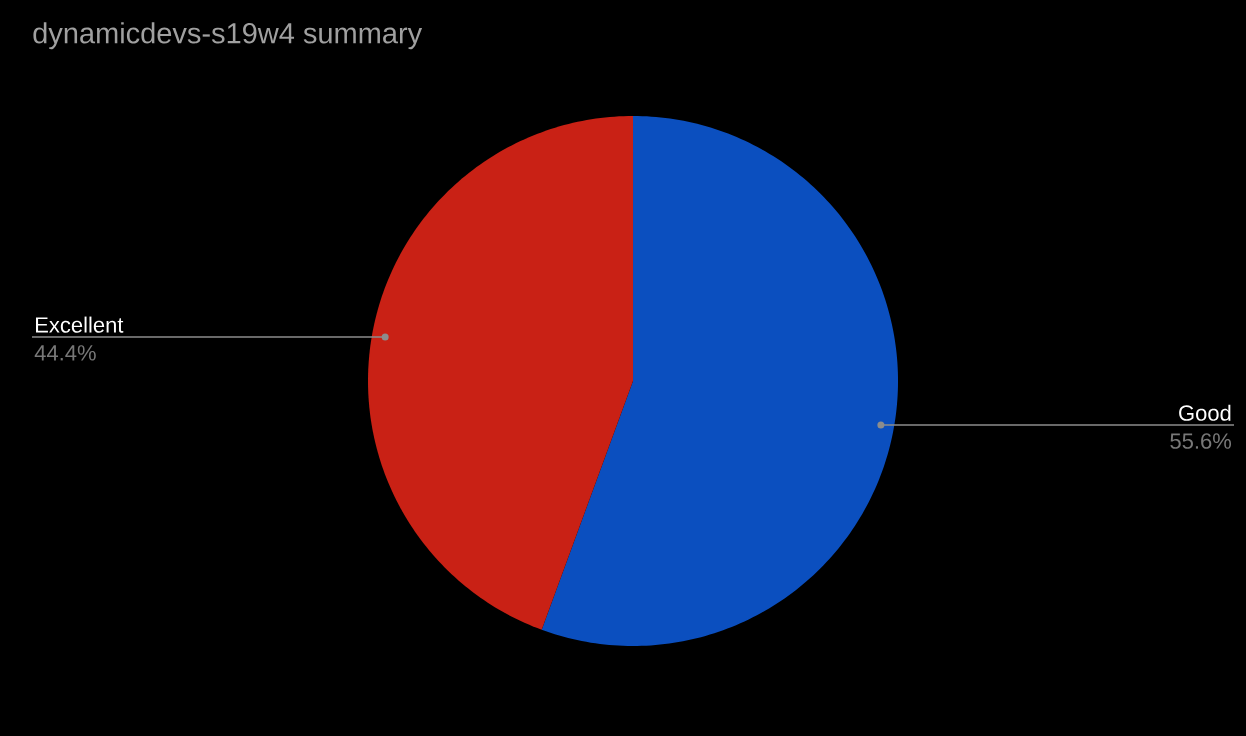 The height and width of the screenshot is (736, 1246). What do you see at coordinates (228, 36) in the screenshot?
I see `chart-title: dynamicdevs-s19w4 summary` at bounding box center [228, 36].